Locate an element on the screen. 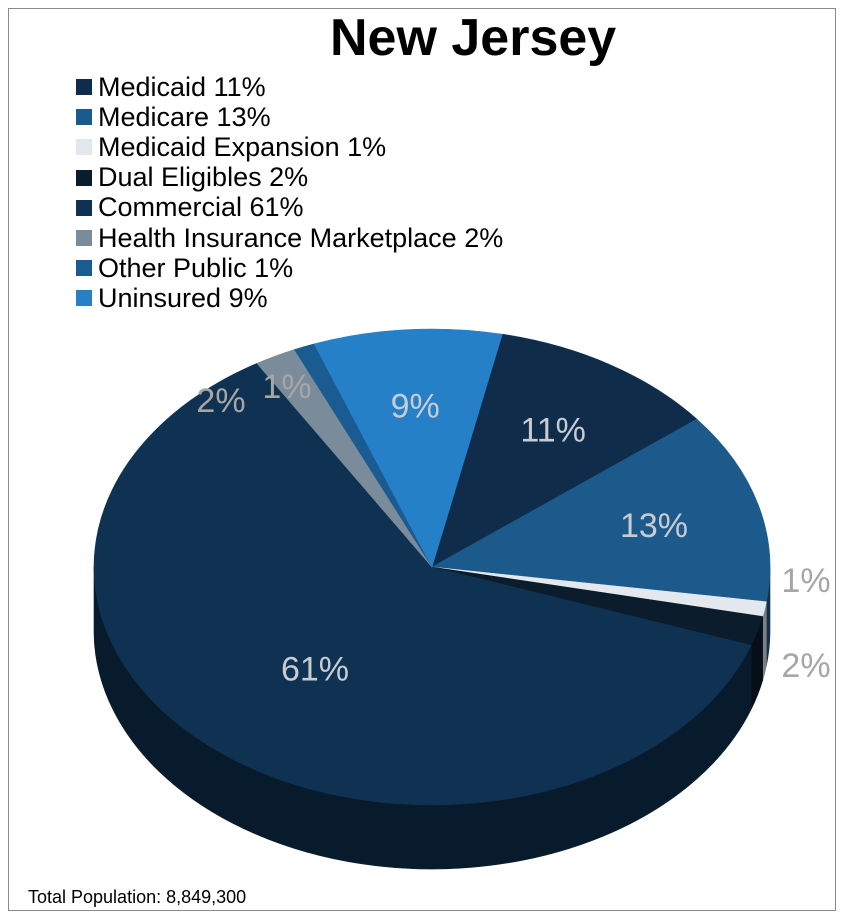 The height and width of the screenshot is (921, 846). legend-label-medicaid: Medicaid 11% is located at coordinates (182, 86).